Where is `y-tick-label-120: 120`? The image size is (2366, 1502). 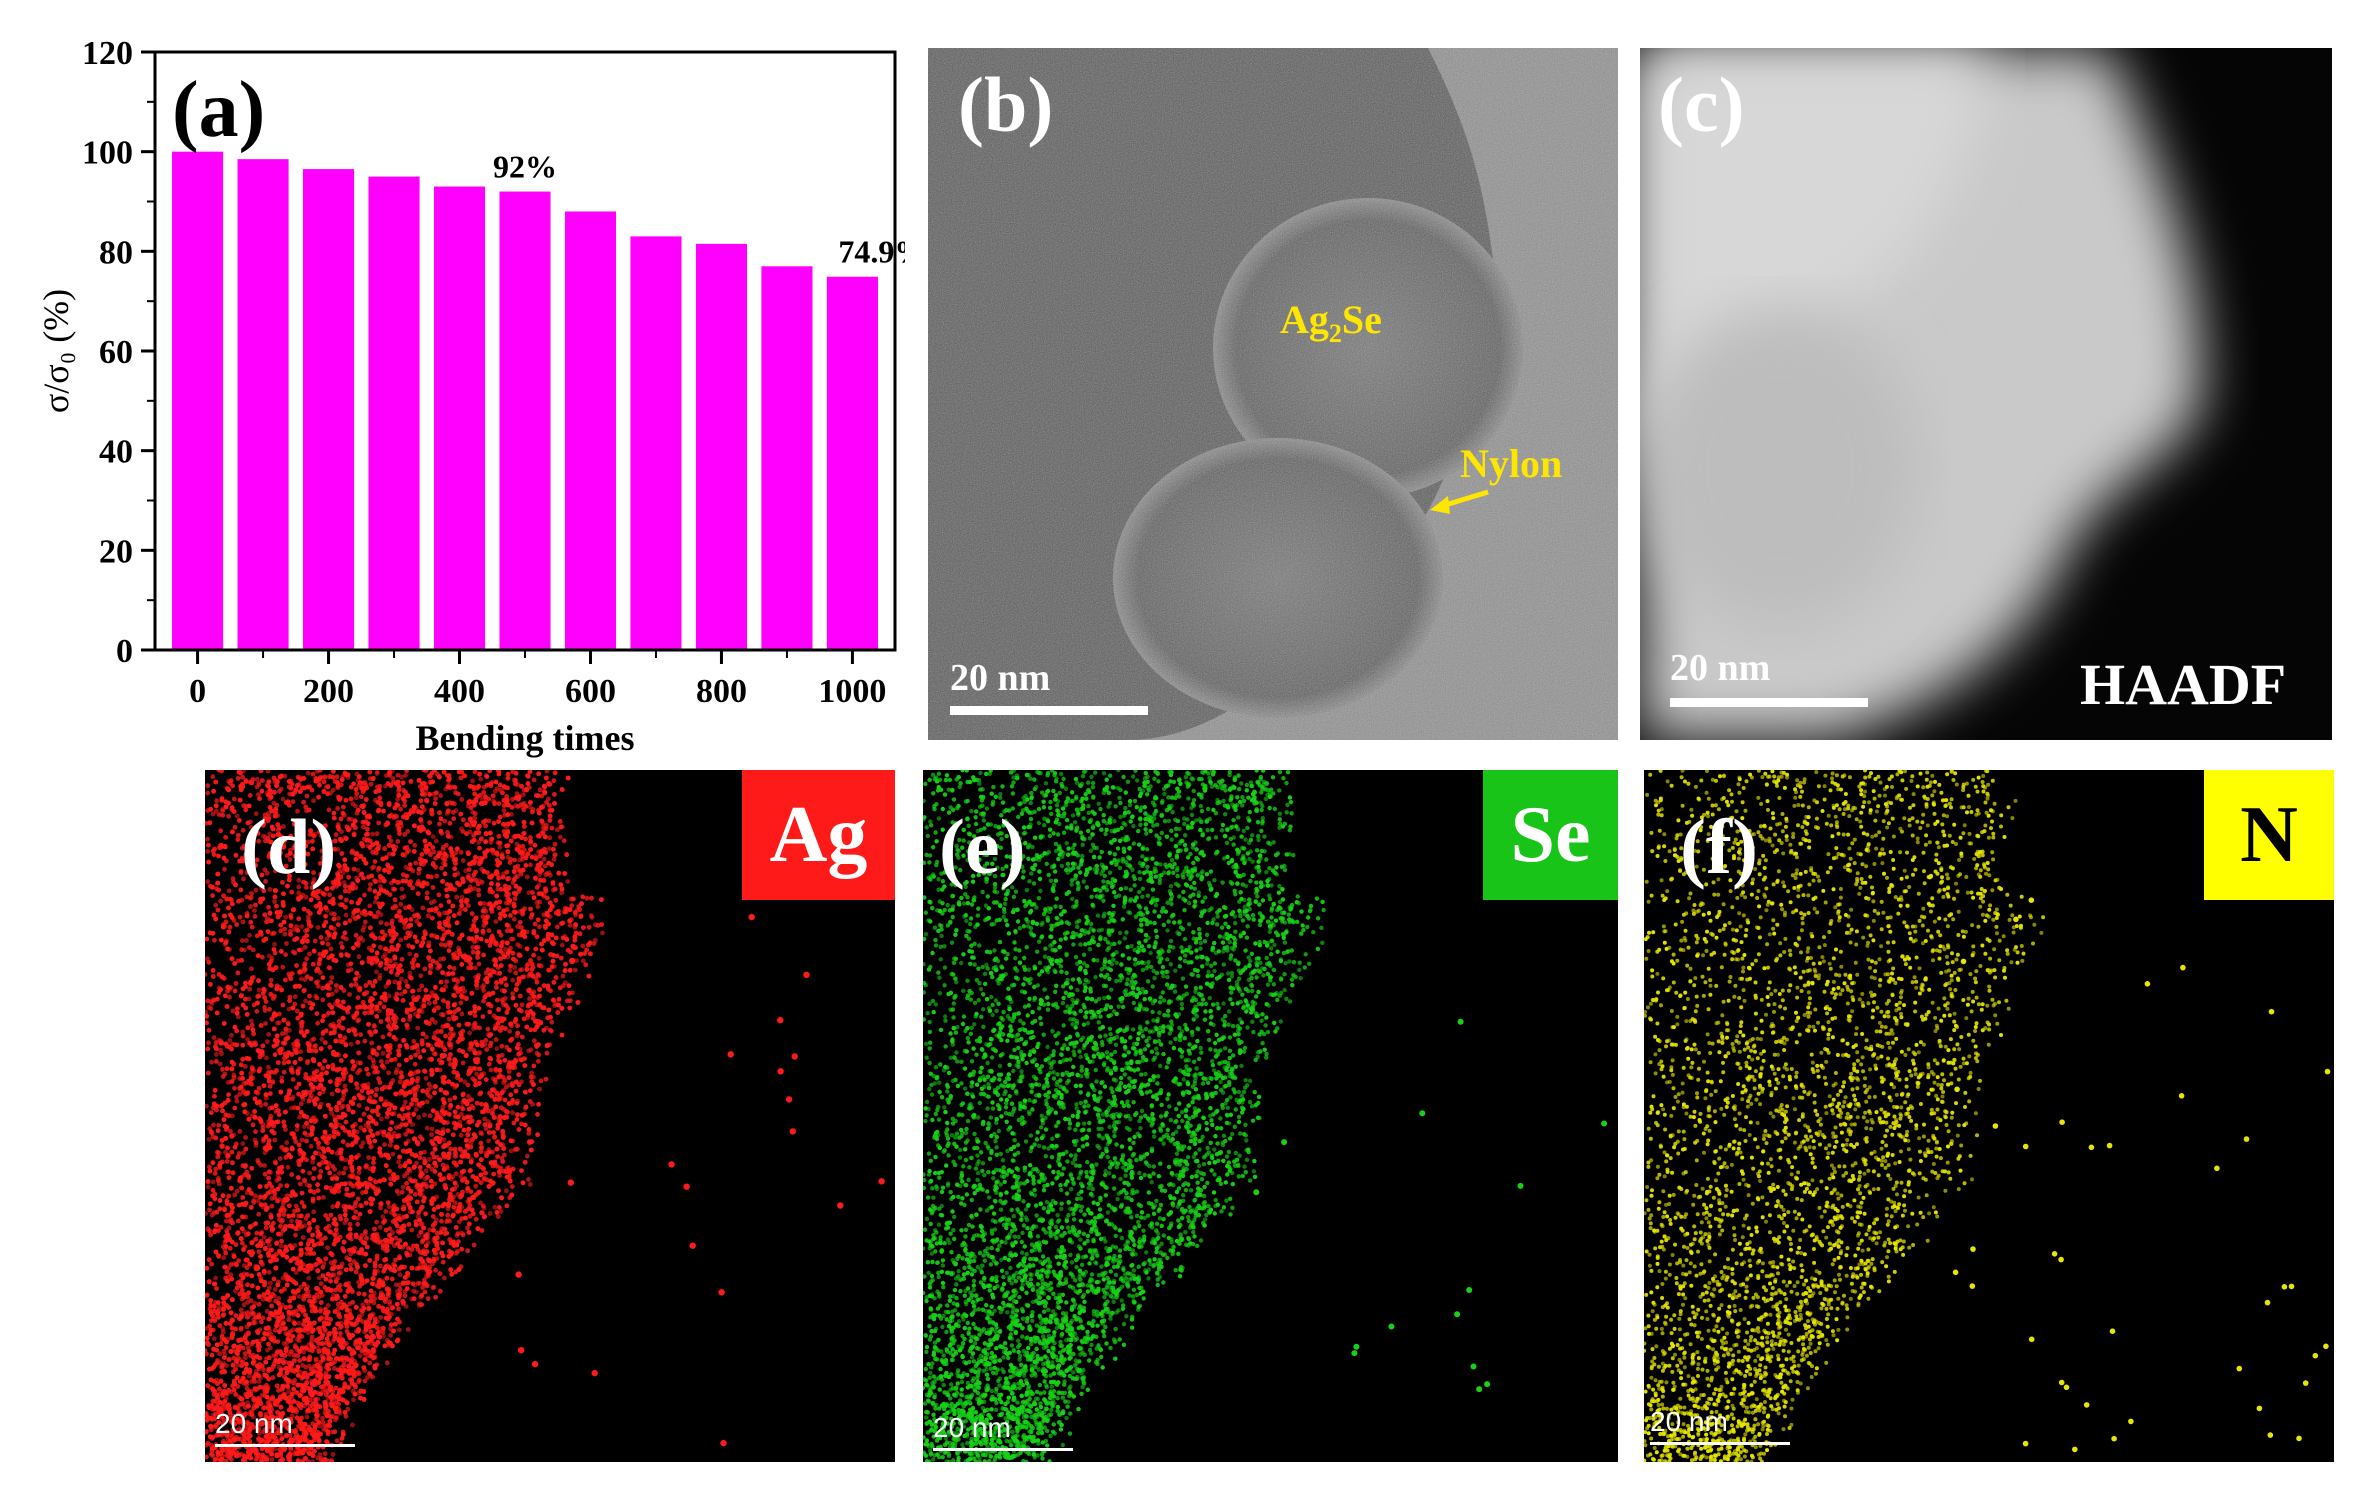 y-tick-label-120: 120 is located at coordinates (107, 53).